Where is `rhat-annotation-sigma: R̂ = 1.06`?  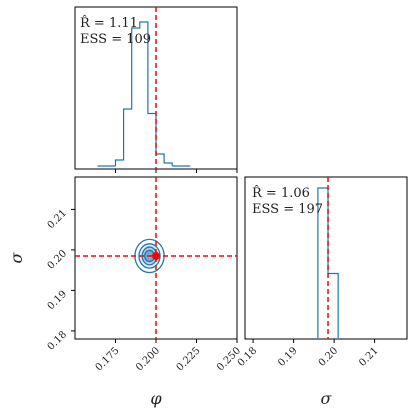
rhat-annotation-sigma: R̂ = 1.06 is located at coordinates (281, 193).